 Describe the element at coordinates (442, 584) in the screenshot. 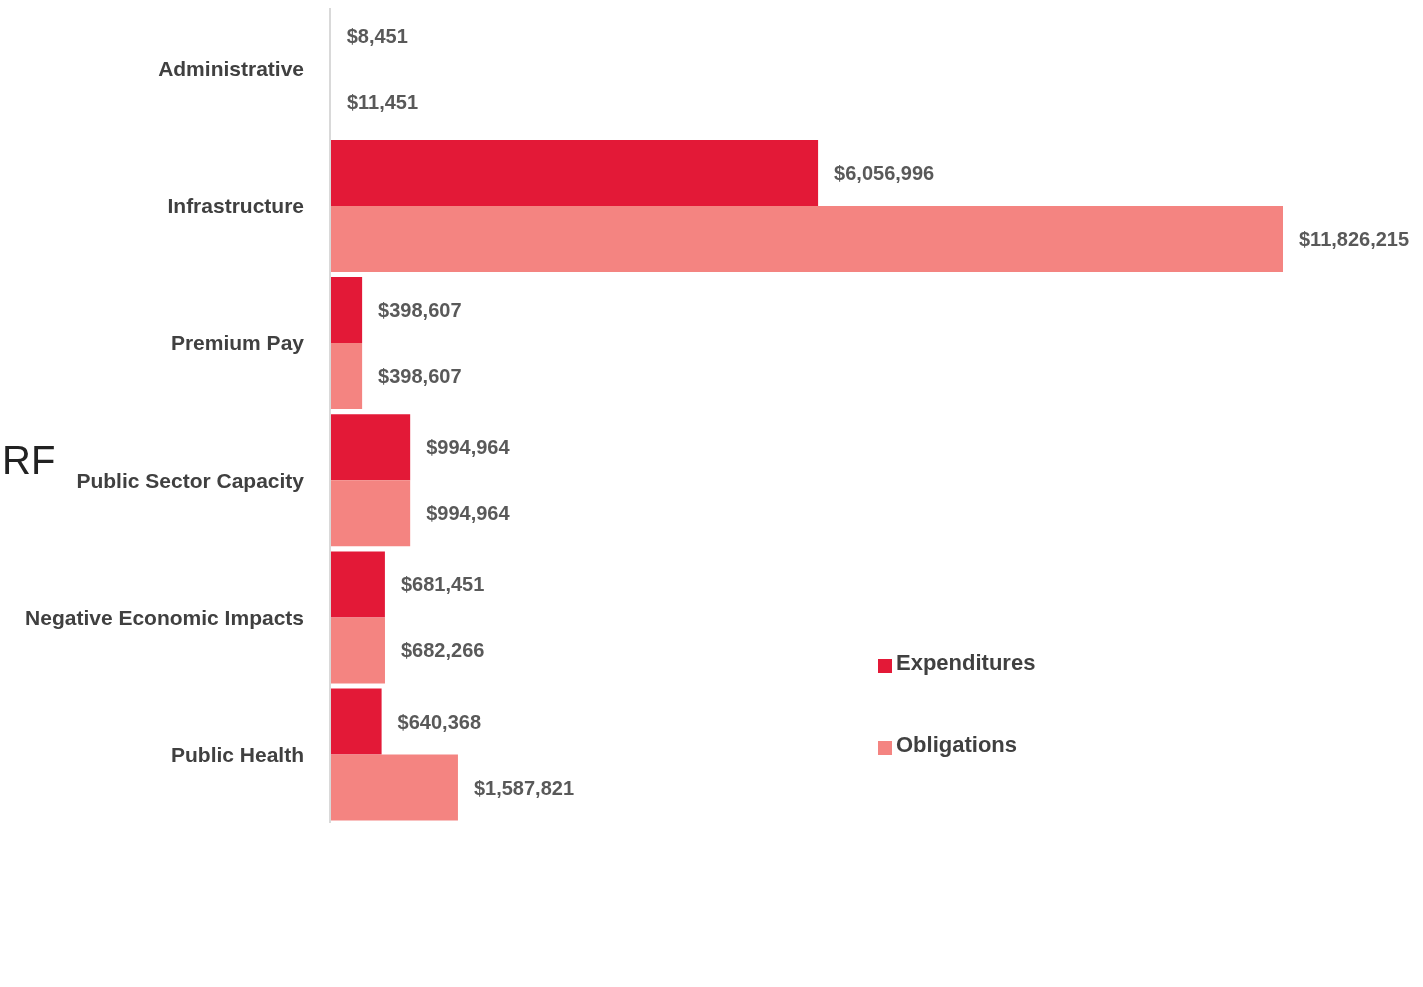

I see `data-label: $681,451` at that location.